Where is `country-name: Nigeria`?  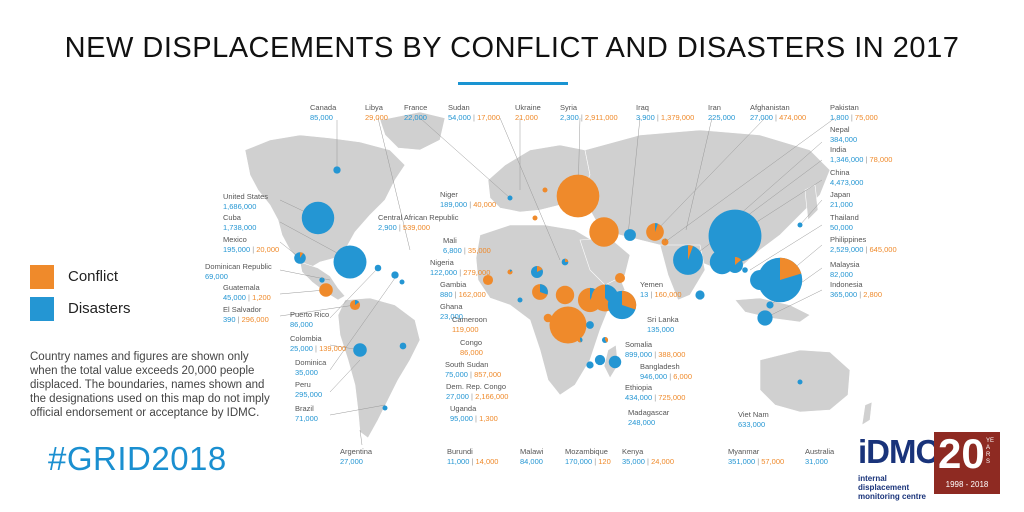 country-name: Nigeria is located at coordinates (442, 262).